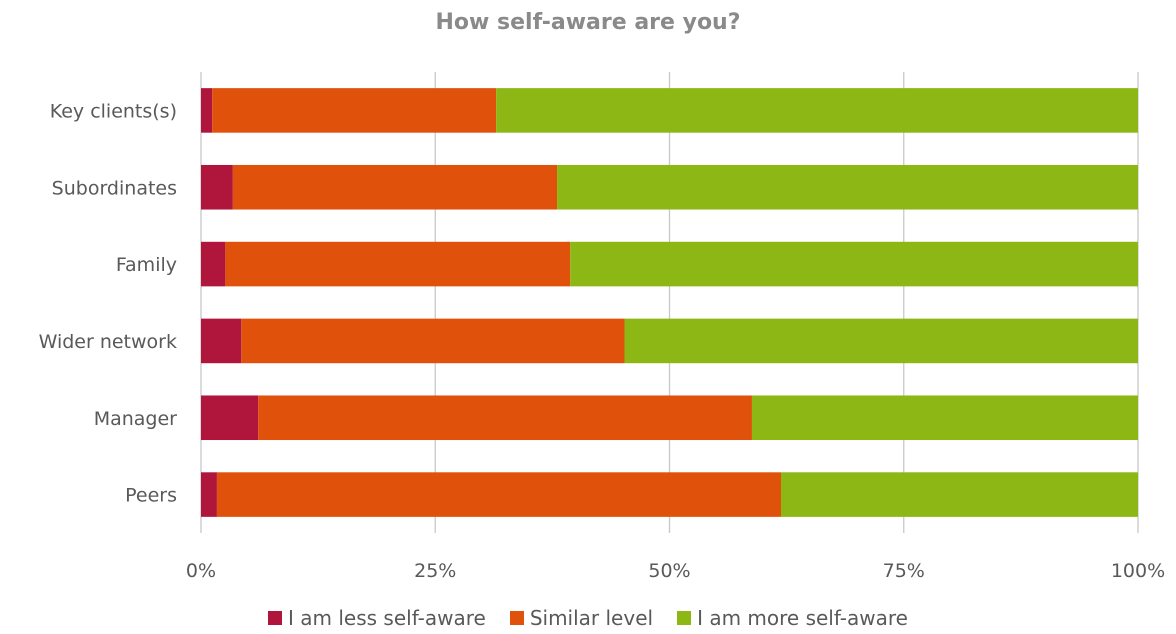 Image resolution: width=1176 pixels, height=634 pixels. What do you see at coordinates (113, 111) in the screenshot?
I see `y-tick-label-0: Key clients(s)` at bounding box center [113, 111].